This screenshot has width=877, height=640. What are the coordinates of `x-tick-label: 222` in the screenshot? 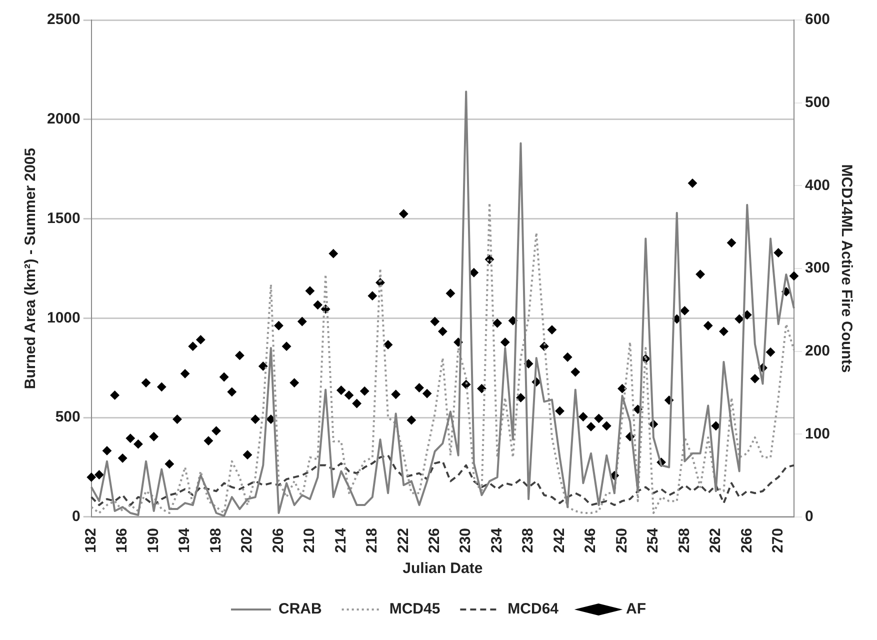 It's located at (403, 541).